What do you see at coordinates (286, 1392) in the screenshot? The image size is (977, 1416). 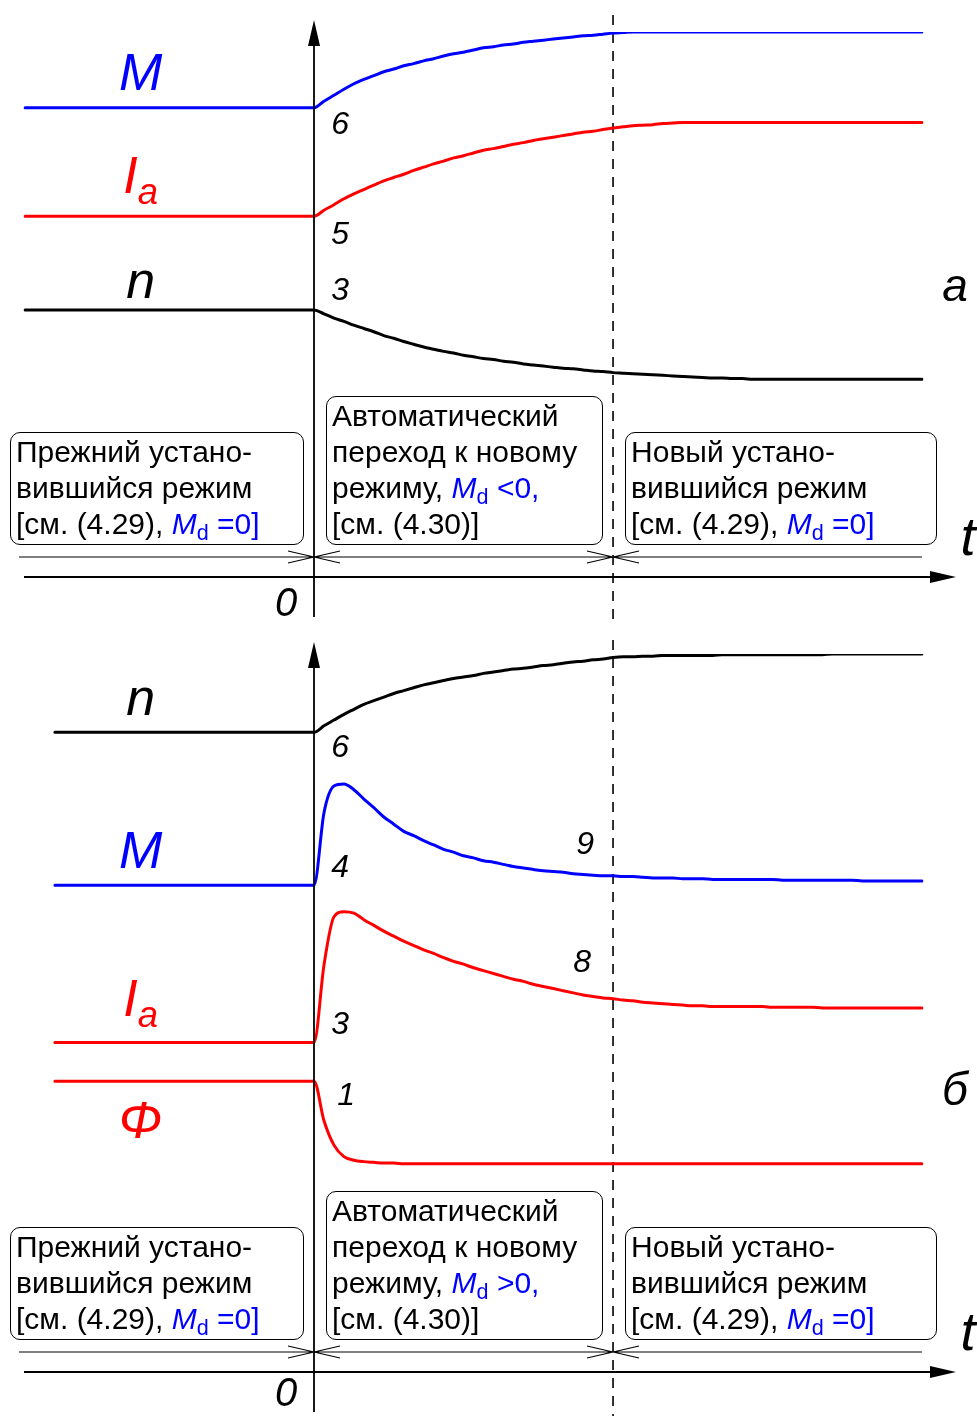 I see `annotation: 0` at bounding box center [286, 1392].